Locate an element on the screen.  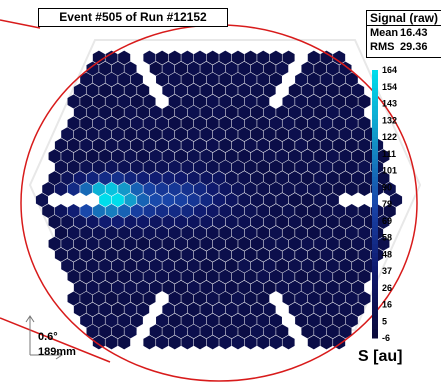
colorbar-tick-label: 90 is located at coordinates (387, 187).